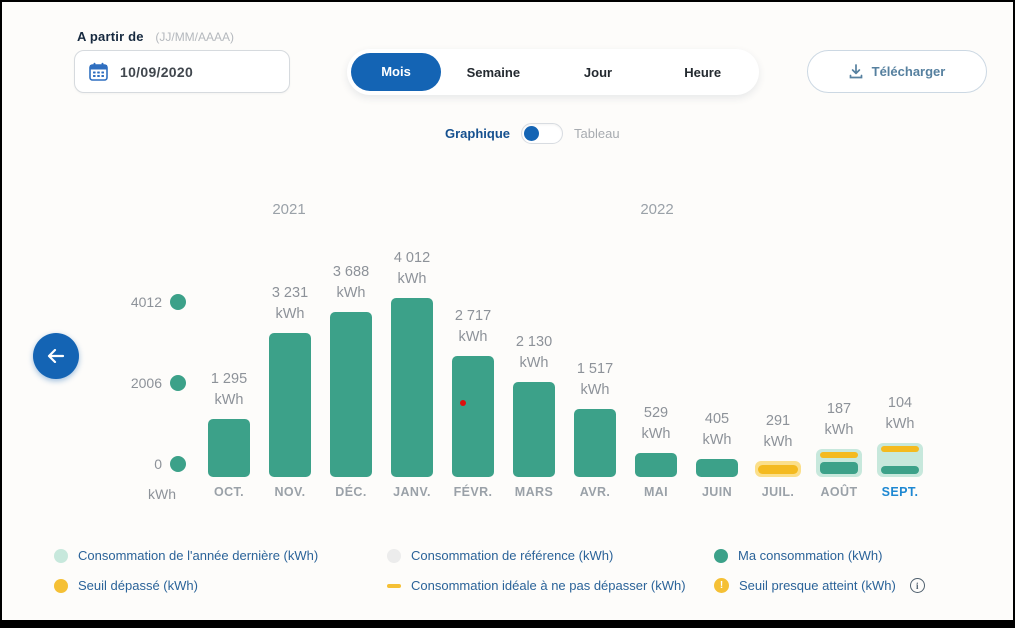 The image size is (1015, 628). Describe the element at coordinates (778, 431) in the screenshot. I see `bar-value-label: 291 kWh` at that location.